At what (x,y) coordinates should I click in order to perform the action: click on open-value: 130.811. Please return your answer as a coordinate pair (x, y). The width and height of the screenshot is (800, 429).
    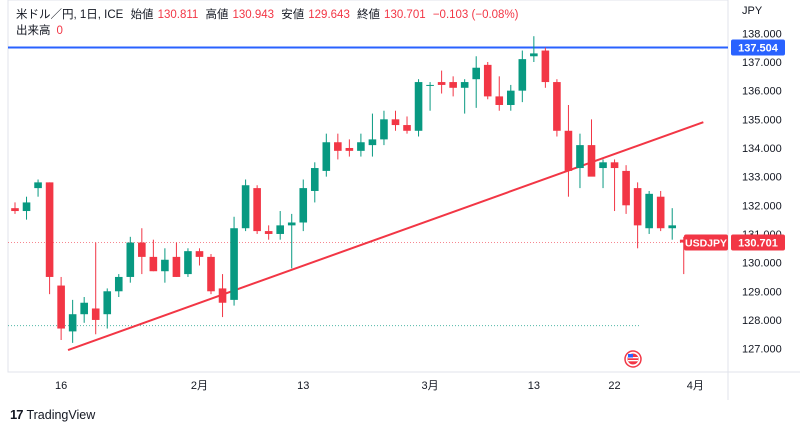
    Looking at the image, I should click on (178, 15).